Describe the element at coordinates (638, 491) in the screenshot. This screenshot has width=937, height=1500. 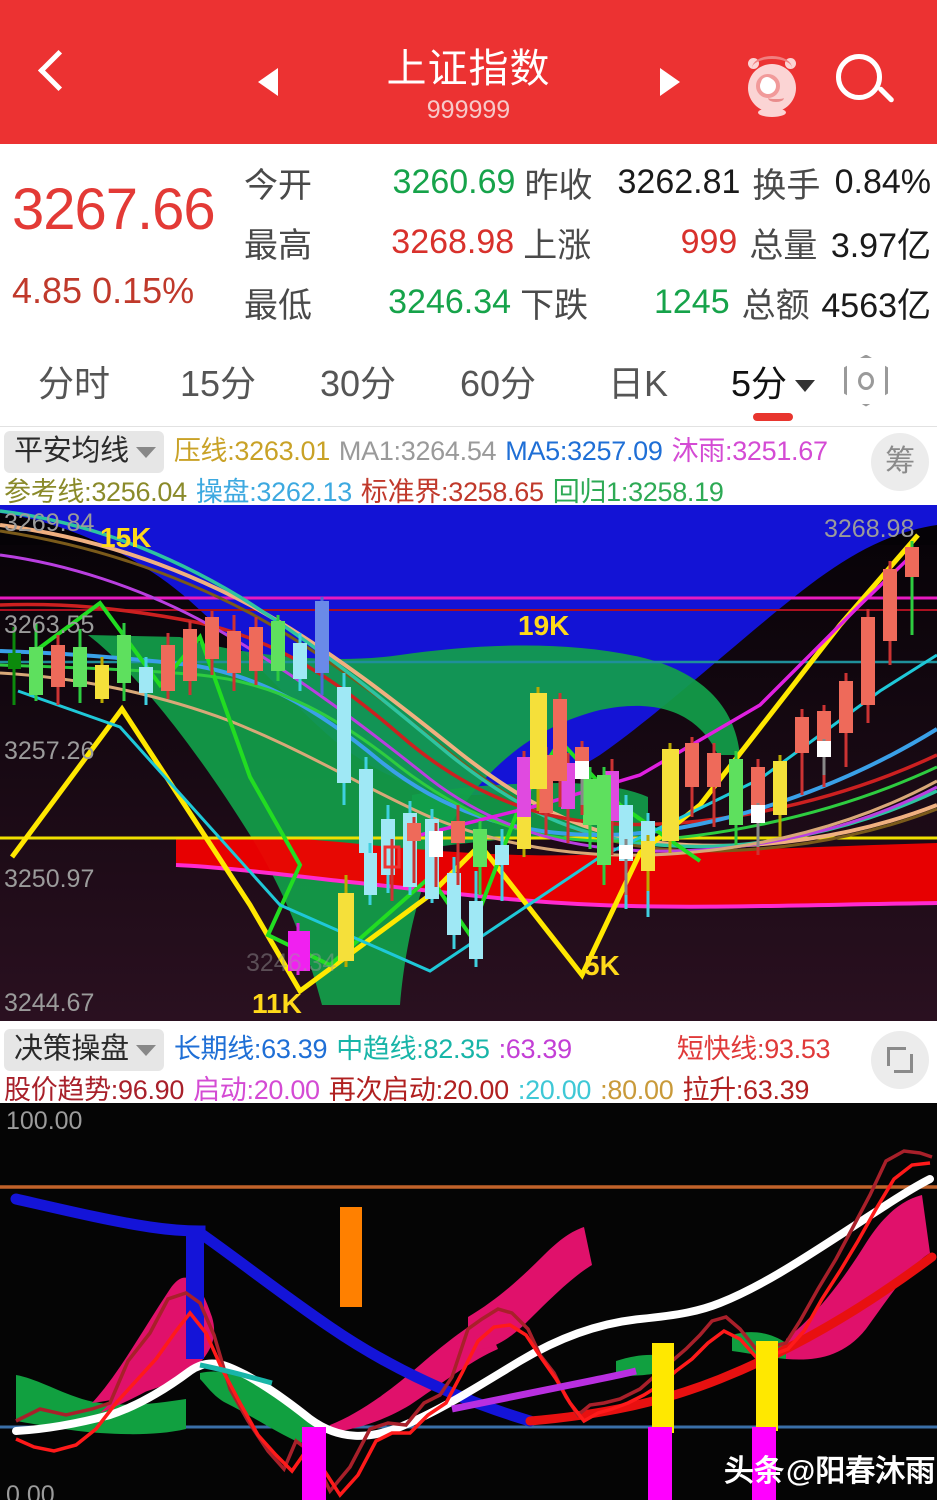
I see `legend-item-huigui1: 回归1:3258.19` at that location.